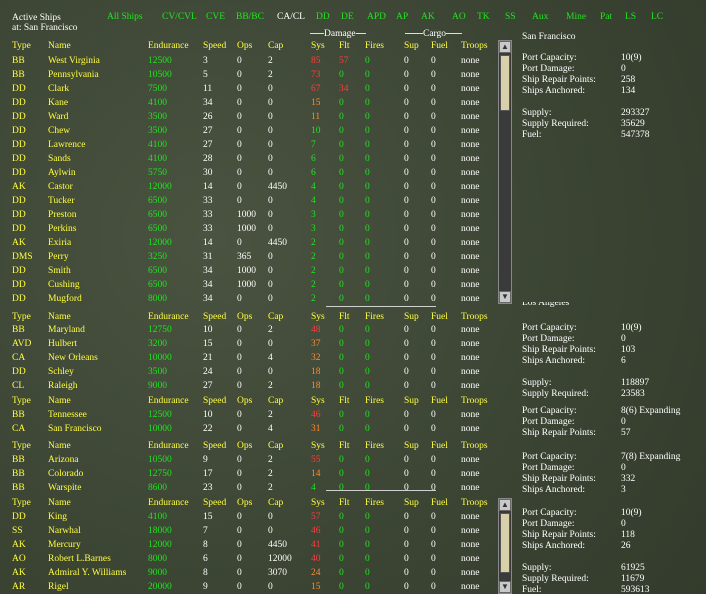 The image size is (706, 594). Describe the element at coordinates (65, 488) in the screenshot. I see `cell-name: Warspite` at that location.